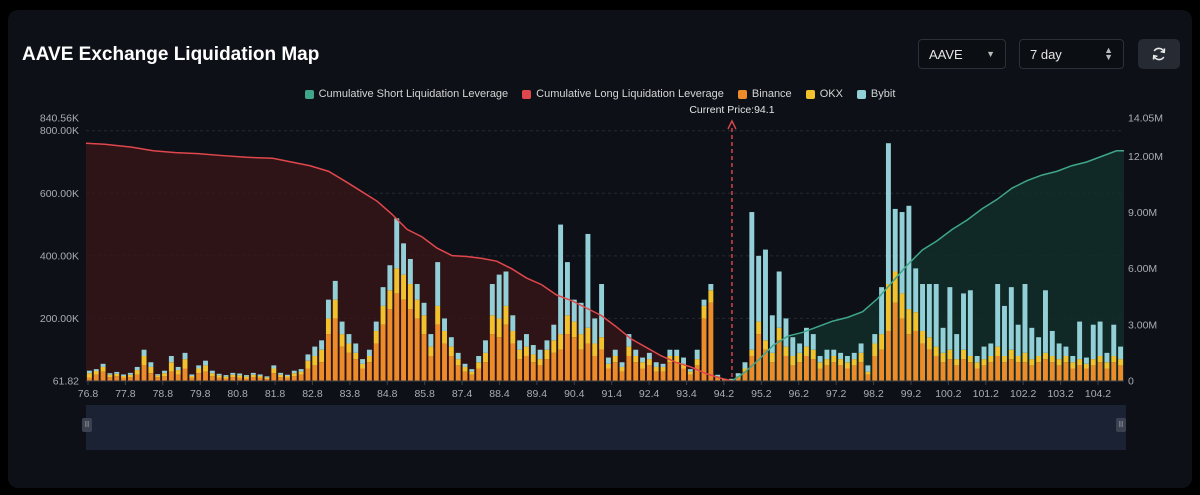  What do you see at coordinates (1023, 394) in the screenshot?
I see `x-tick-label: 102.2` at bounding box center [1023, 394].